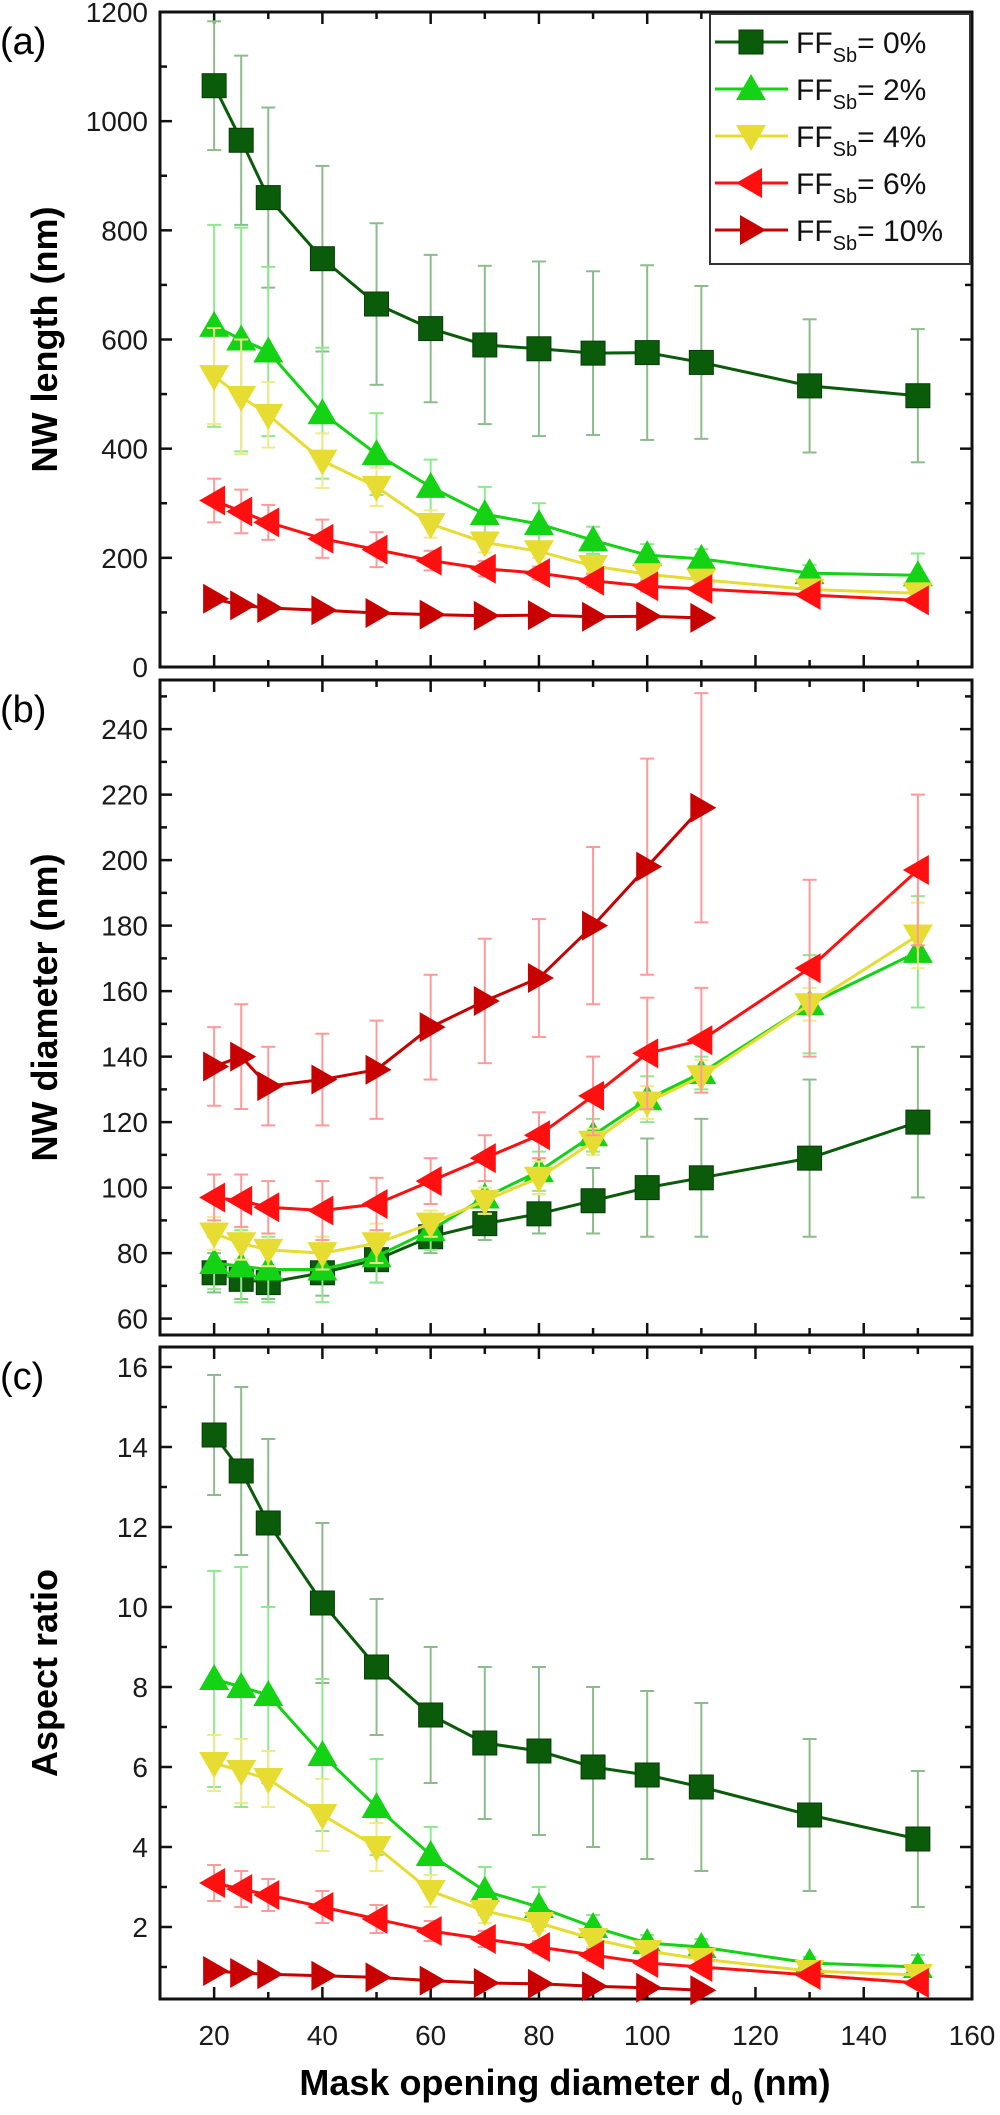 The width and height of the screenshot is (1000, 2115). Describe the element at coordinates (322, 2035) in the screenshot. I see `x-tick-label: 40` at that location.